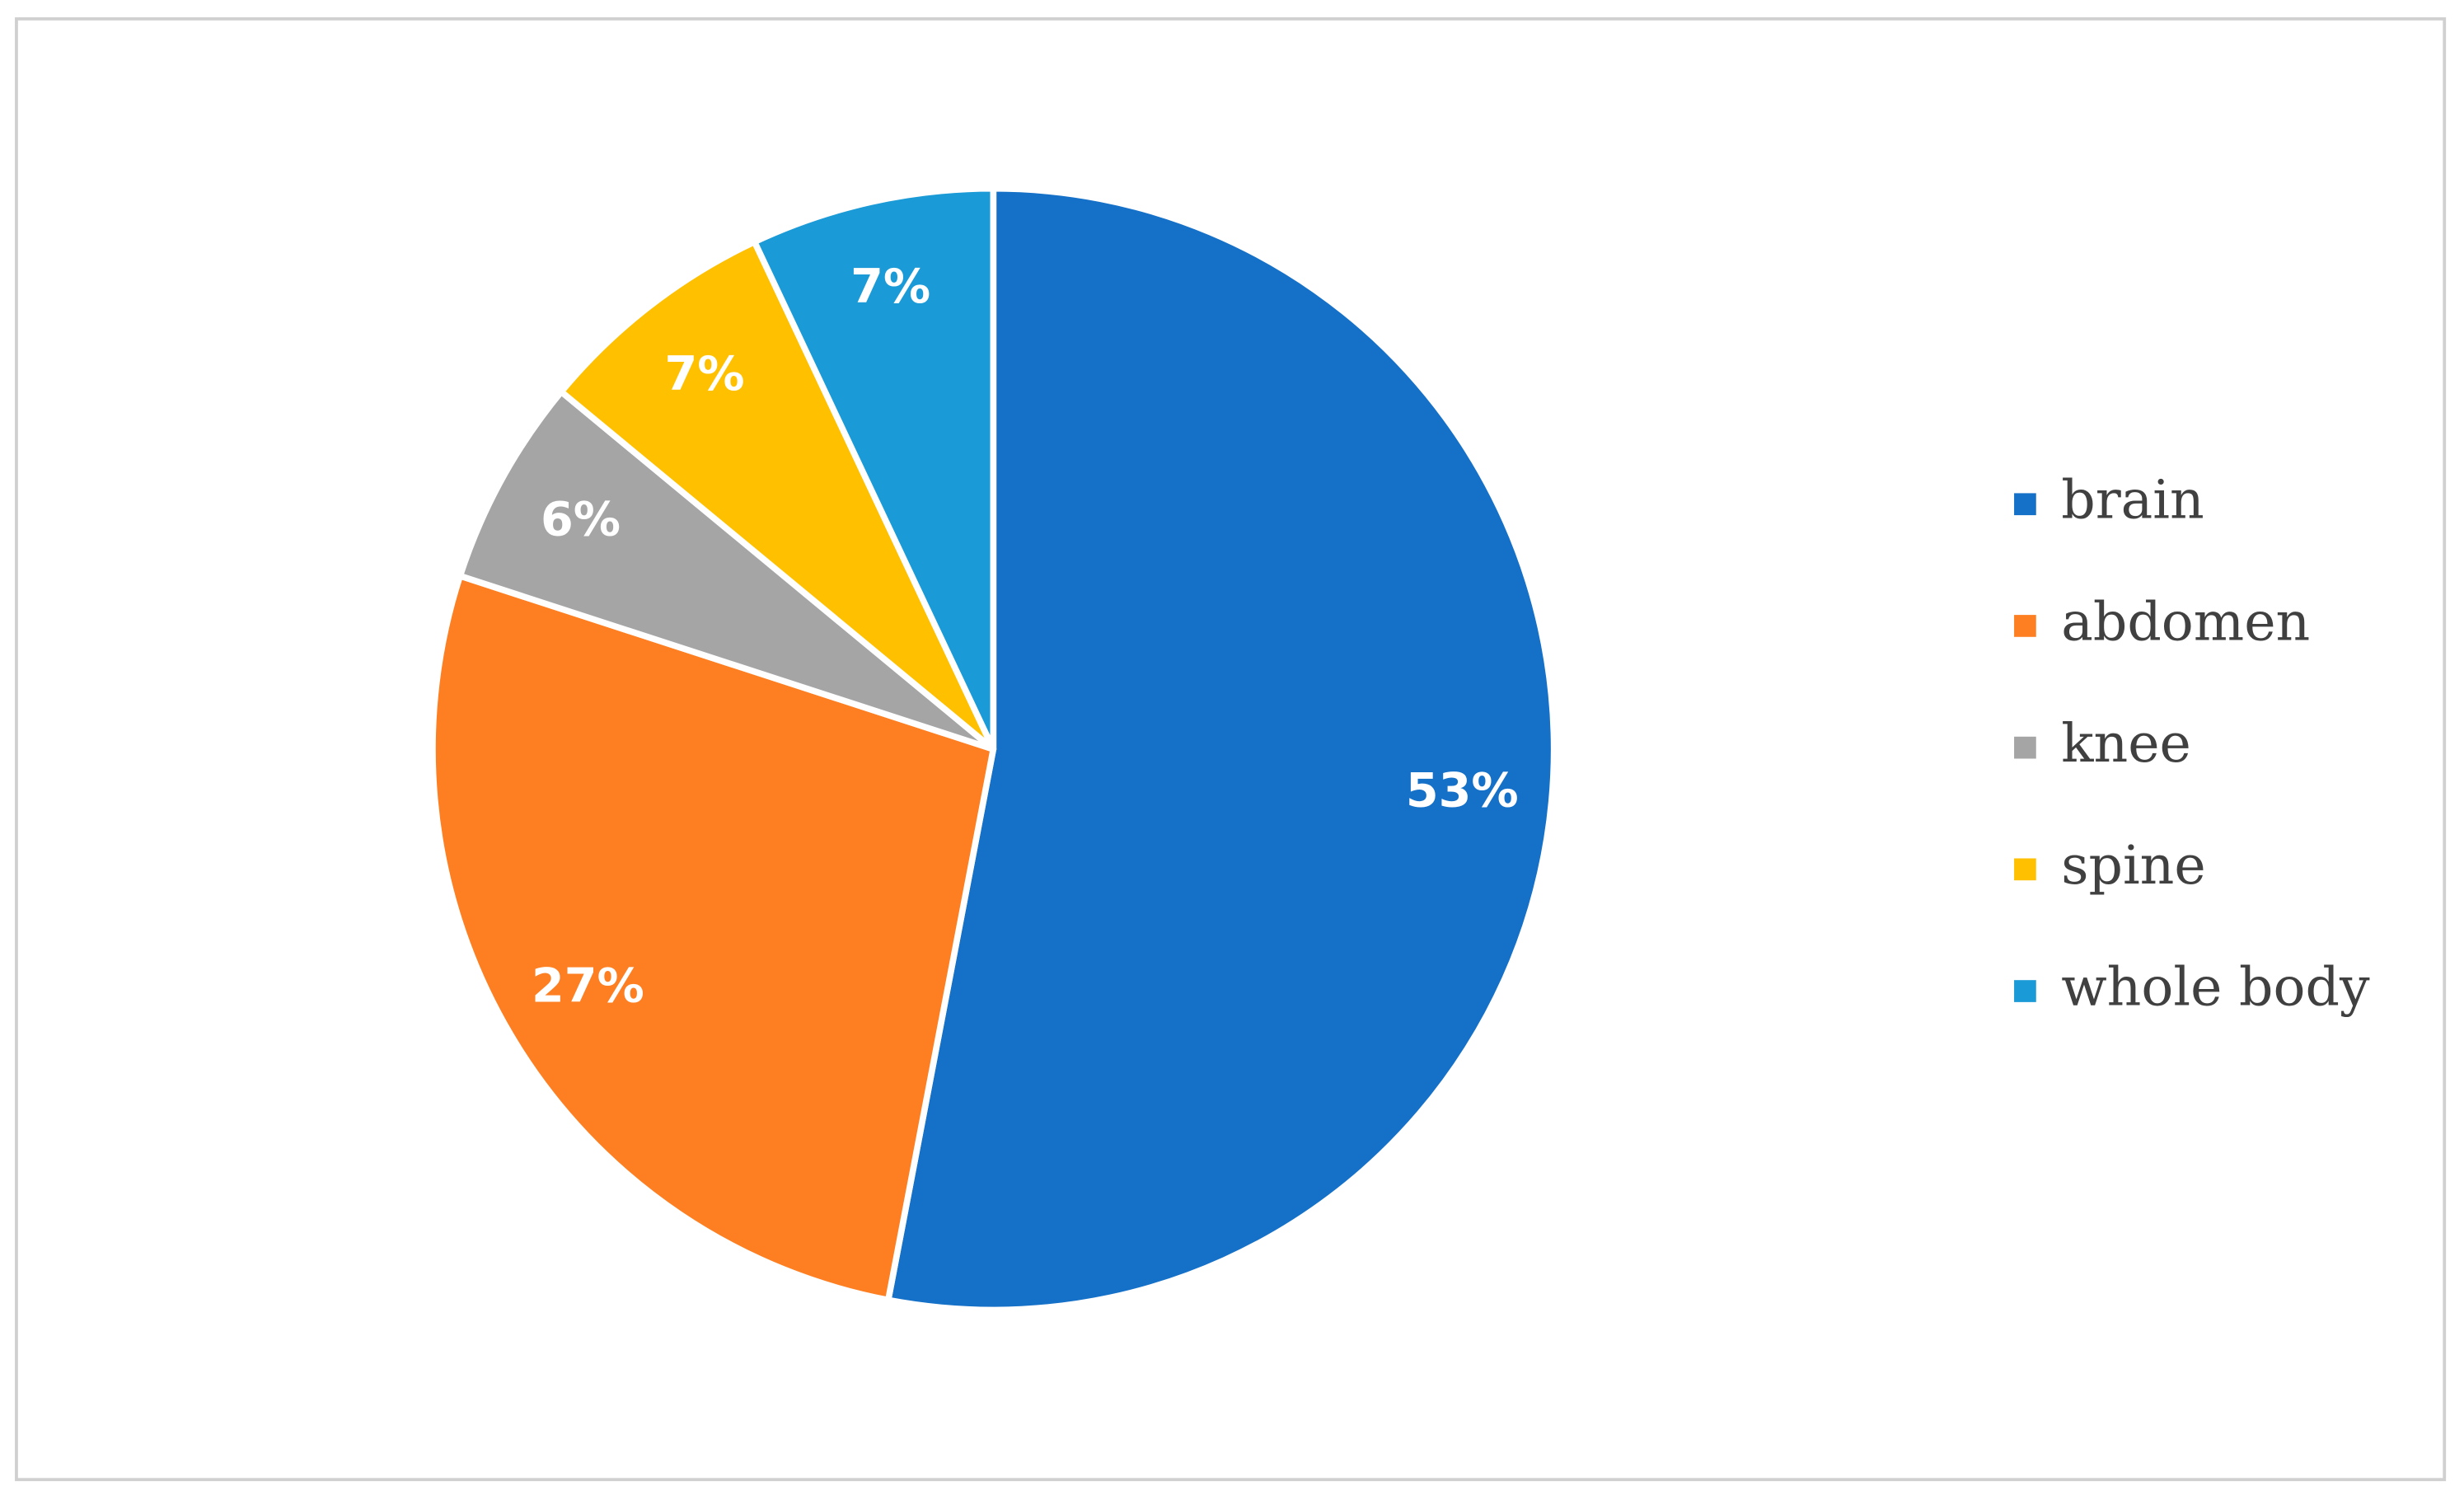  Describe the element at coordinates (2132, 501) in the screenshot. I see `legend-label: brain` at that location.